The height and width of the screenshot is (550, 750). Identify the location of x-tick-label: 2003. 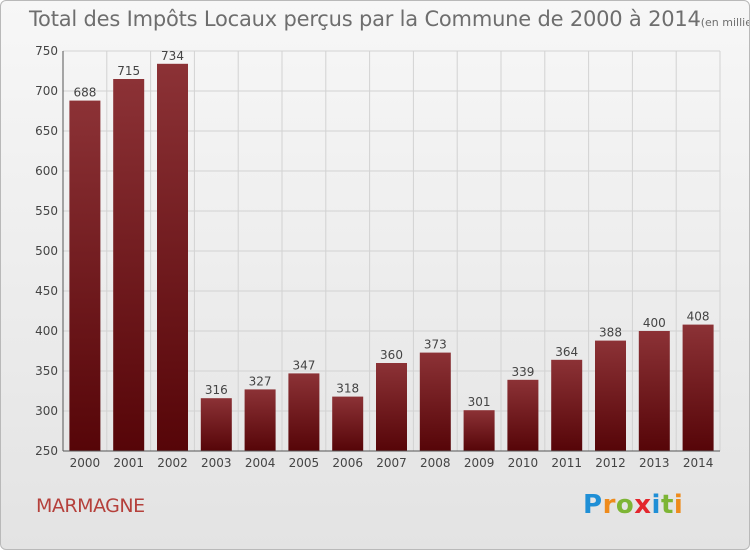
(216, 463).